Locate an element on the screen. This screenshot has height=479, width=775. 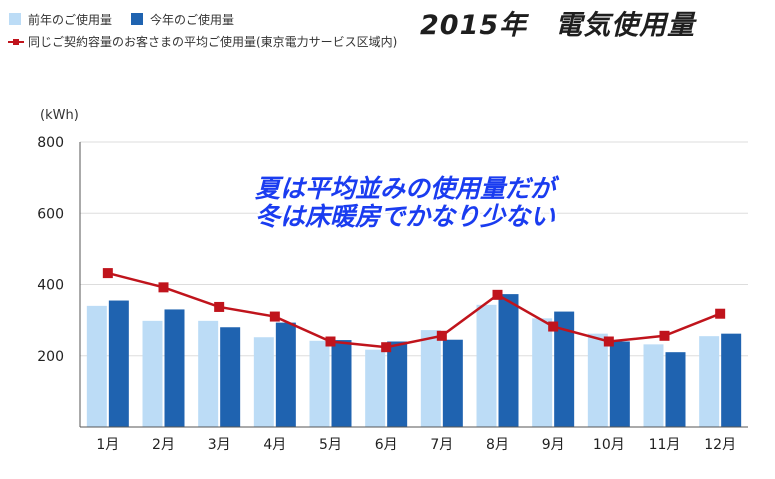
y-tick-labels: 200 400 600 800 is located at coordinates (50, 250).